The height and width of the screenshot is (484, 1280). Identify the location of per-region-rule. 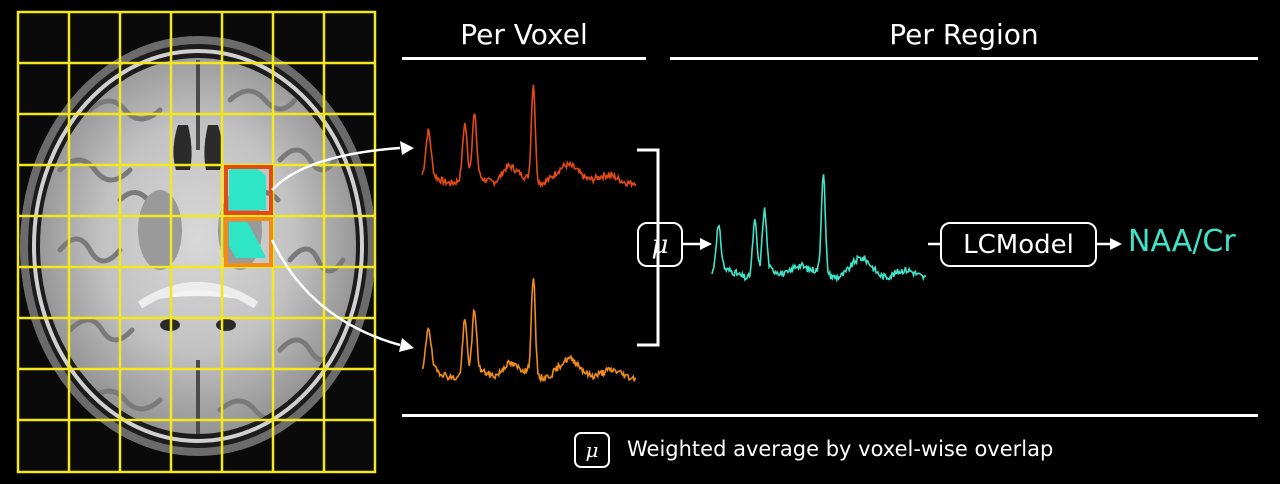
(964, 58).